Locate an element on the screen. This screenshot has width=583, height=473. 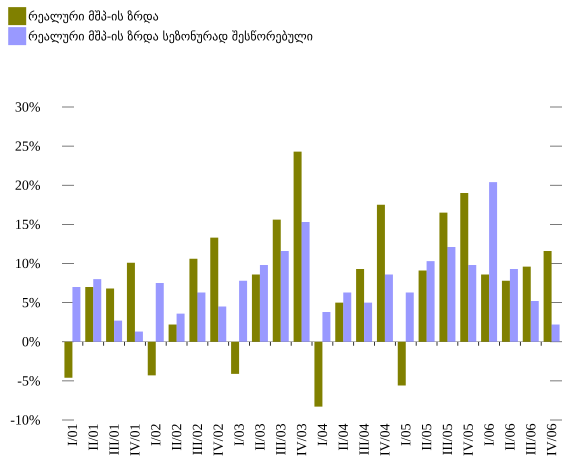
x-tick-label: I/06 is located at coordinates (489, 435).